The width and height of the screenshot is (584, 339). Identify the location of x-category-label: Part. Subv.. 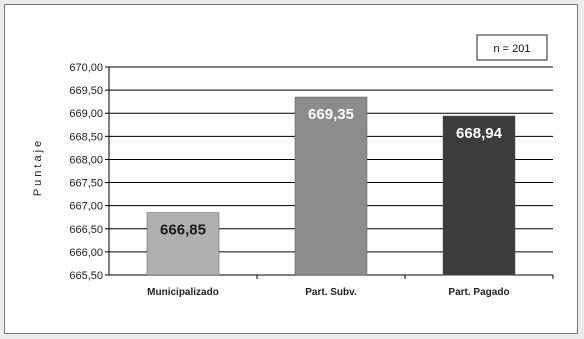
(331, 292).